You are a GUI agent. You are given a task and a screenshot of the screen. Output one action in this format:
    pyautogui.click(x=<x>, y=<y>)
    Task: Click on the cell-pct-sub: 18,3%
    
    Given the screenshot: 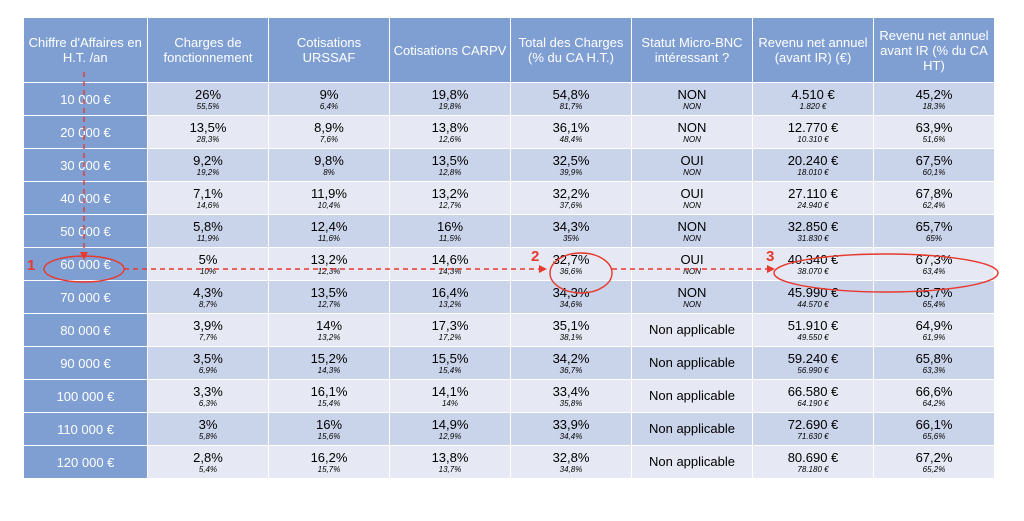 What is the action you would take?
    pyautogui.click(x=934, y=106)
    